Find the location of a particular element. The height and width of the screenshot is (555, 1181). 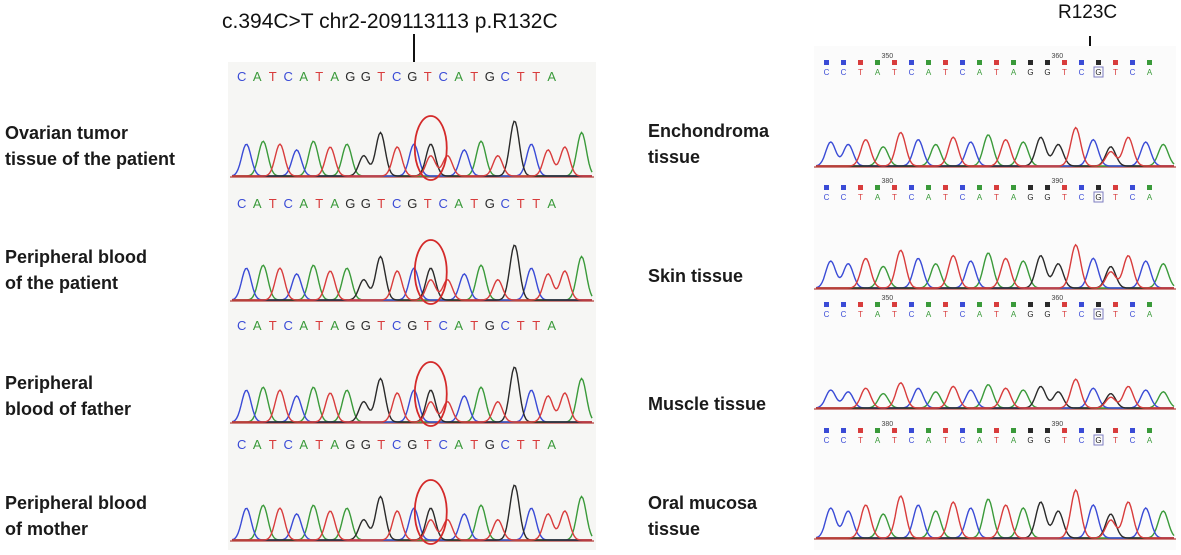

sample-label: Peripheral blood of the patient is located at coordinates (76, 270).